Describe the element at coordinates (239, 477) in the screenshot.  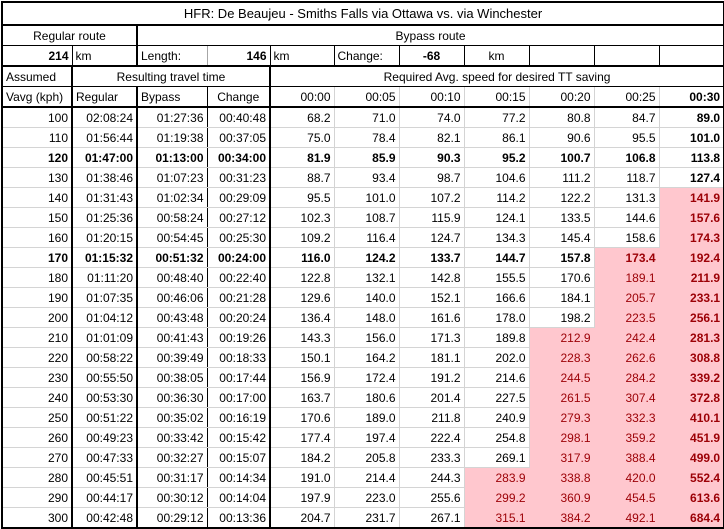
I see `cell-change-time: 00:14:34` at that location.